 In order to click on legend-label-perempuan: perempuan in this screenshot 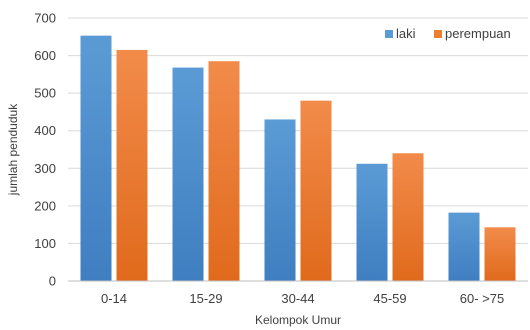, I will do `click(478, 33)`.